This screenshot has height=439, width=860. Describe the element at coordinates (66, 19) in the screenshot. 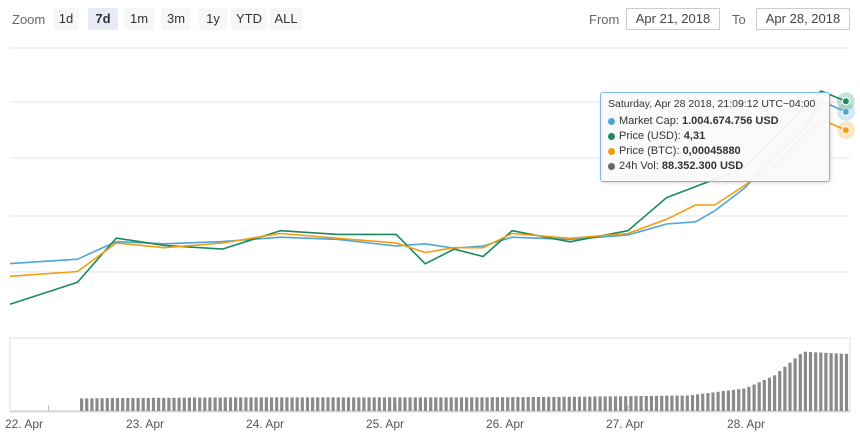

I see `zoom-button-1d: 1d` at that location.